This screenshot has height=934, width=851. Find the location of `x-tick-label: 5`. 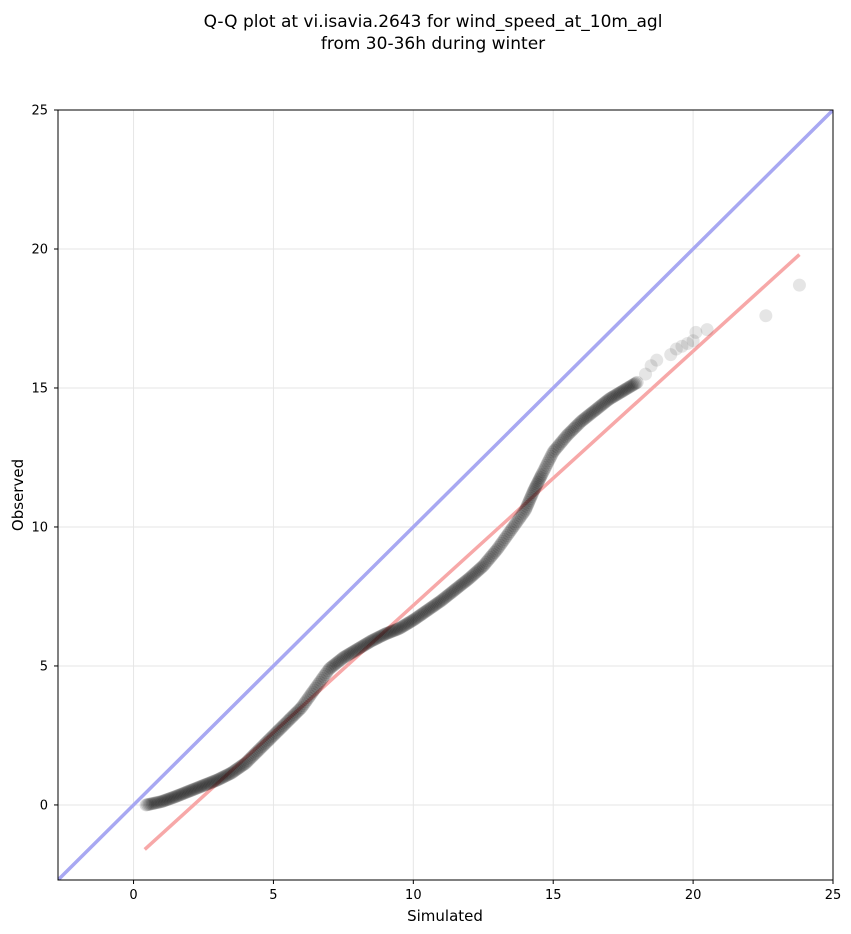

x-tick-label: 5 is located at coordinates (273, 895).